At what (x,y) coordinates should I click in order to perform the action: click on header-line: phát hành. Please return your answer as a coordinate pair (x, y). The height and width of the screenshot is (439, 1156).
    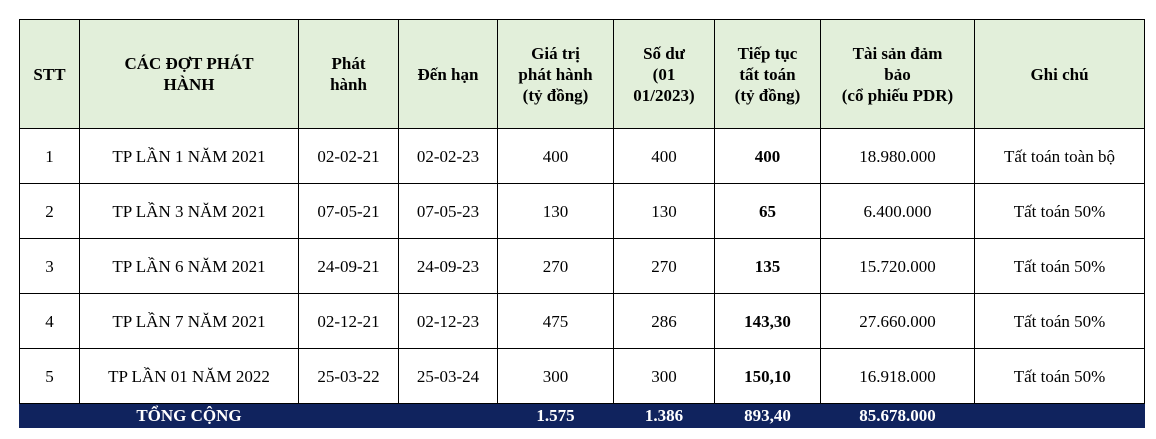
    Looking at the image, I should click on (555, 74).